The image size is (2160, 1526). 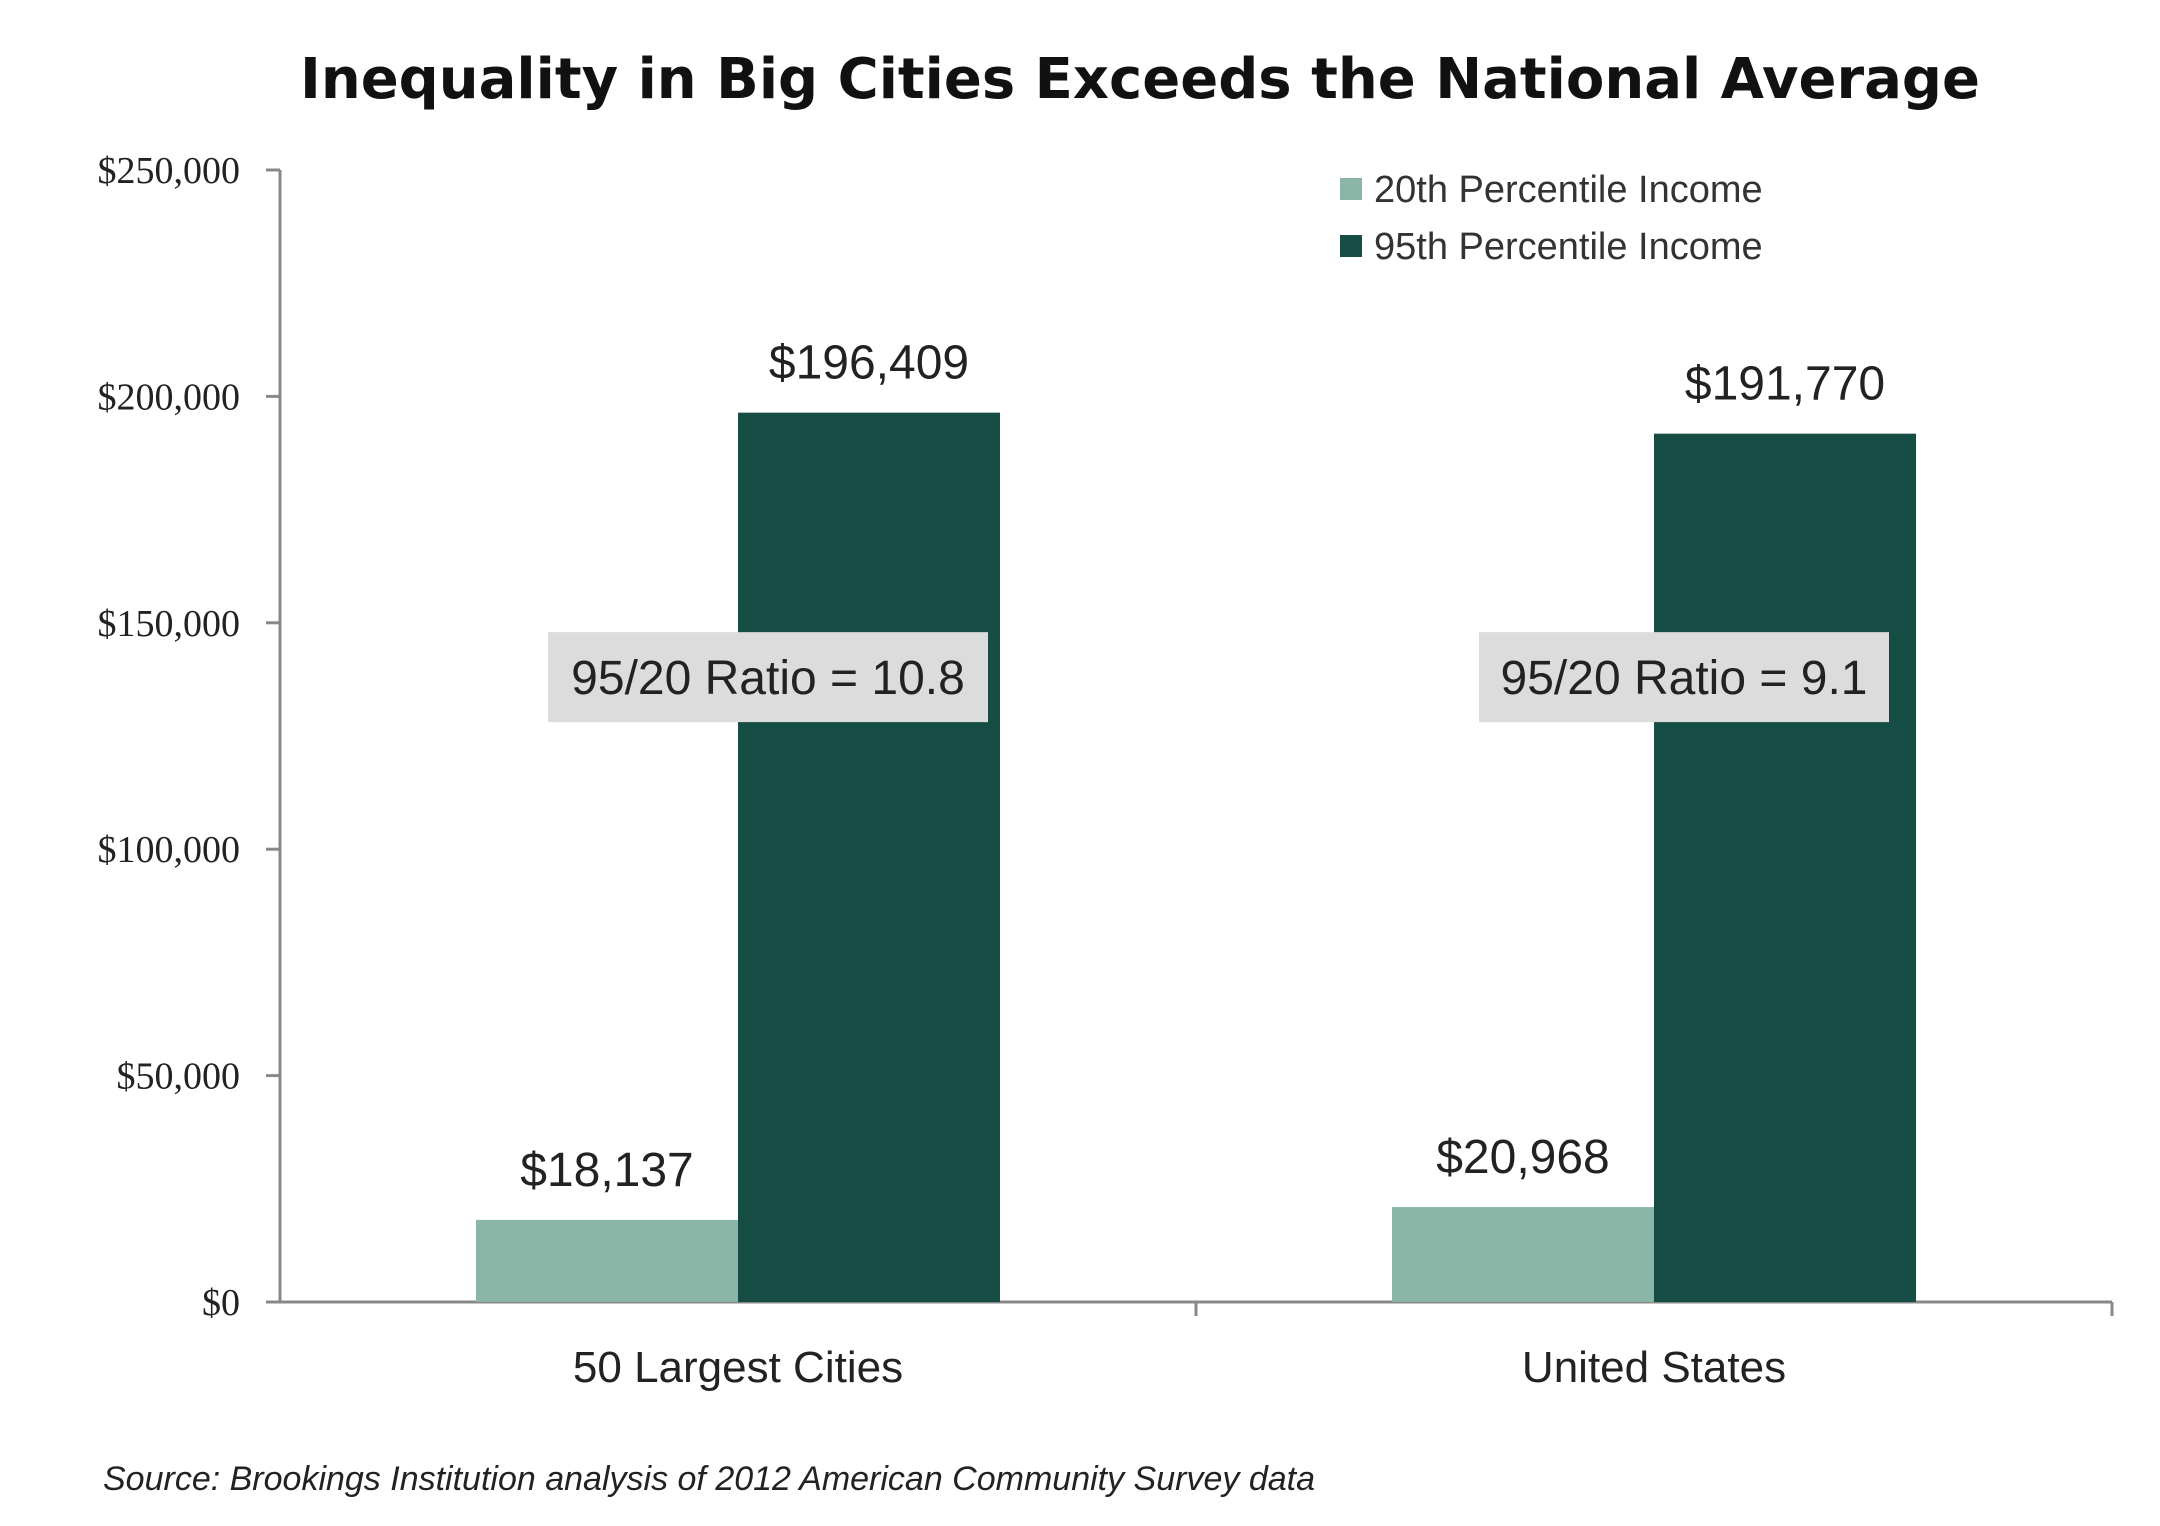 What do you see at coordinates (179, 1077) in the screenshot?
I see `y-tick-label: $50,000` at bounding box center [179, 1077].